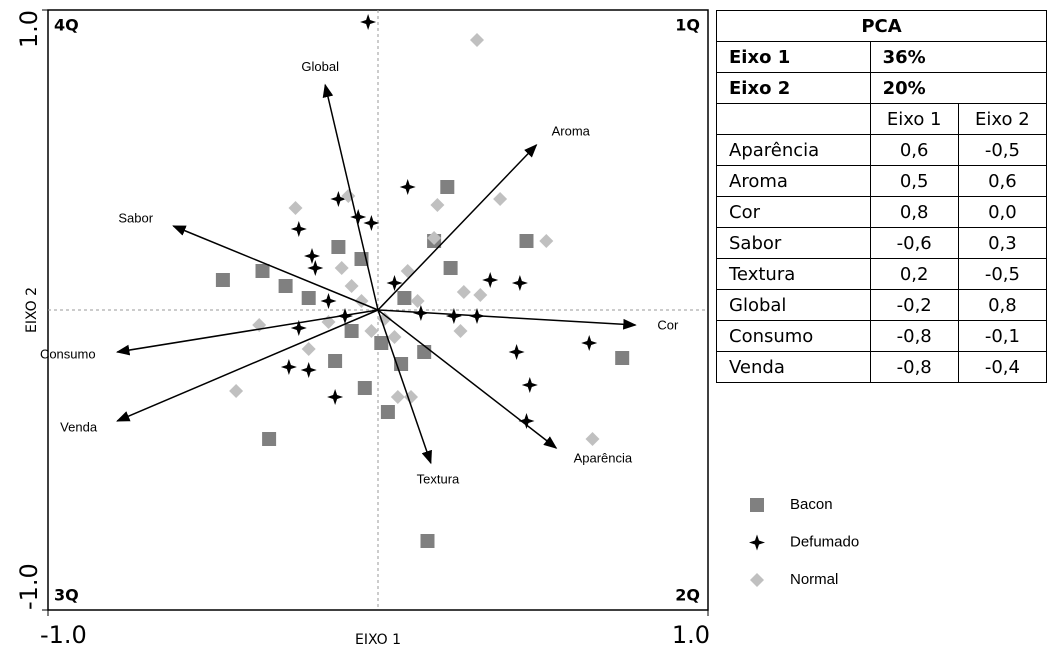  Describe the element at coordinates (793, 243) in the screenshot. I see `table-cell: Sabor` at that location.